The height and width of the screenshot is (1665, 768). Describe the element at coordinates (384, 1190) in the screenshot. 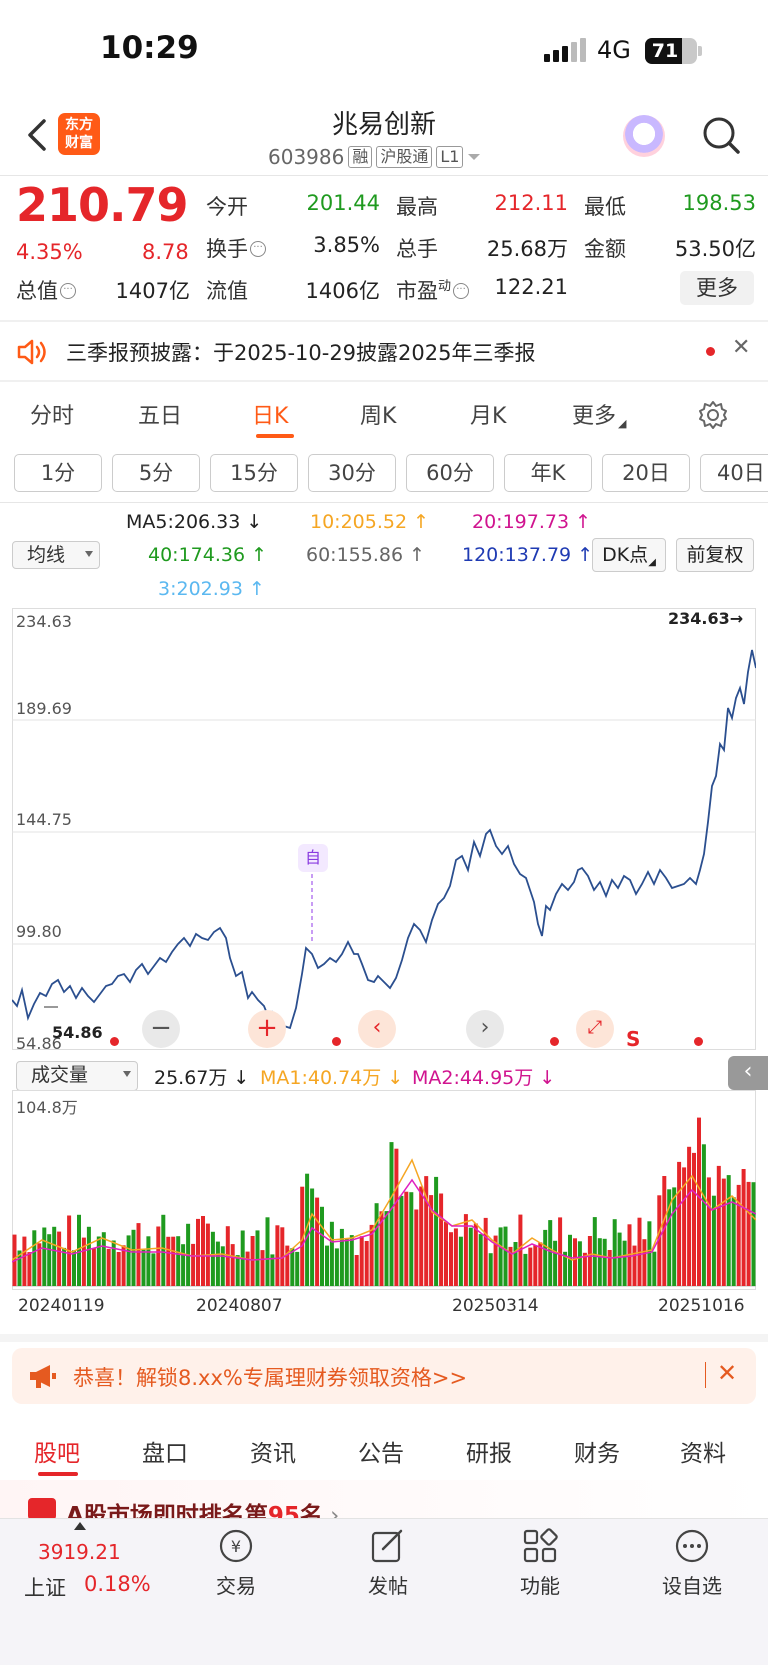

I see `volume-chart` at that location.